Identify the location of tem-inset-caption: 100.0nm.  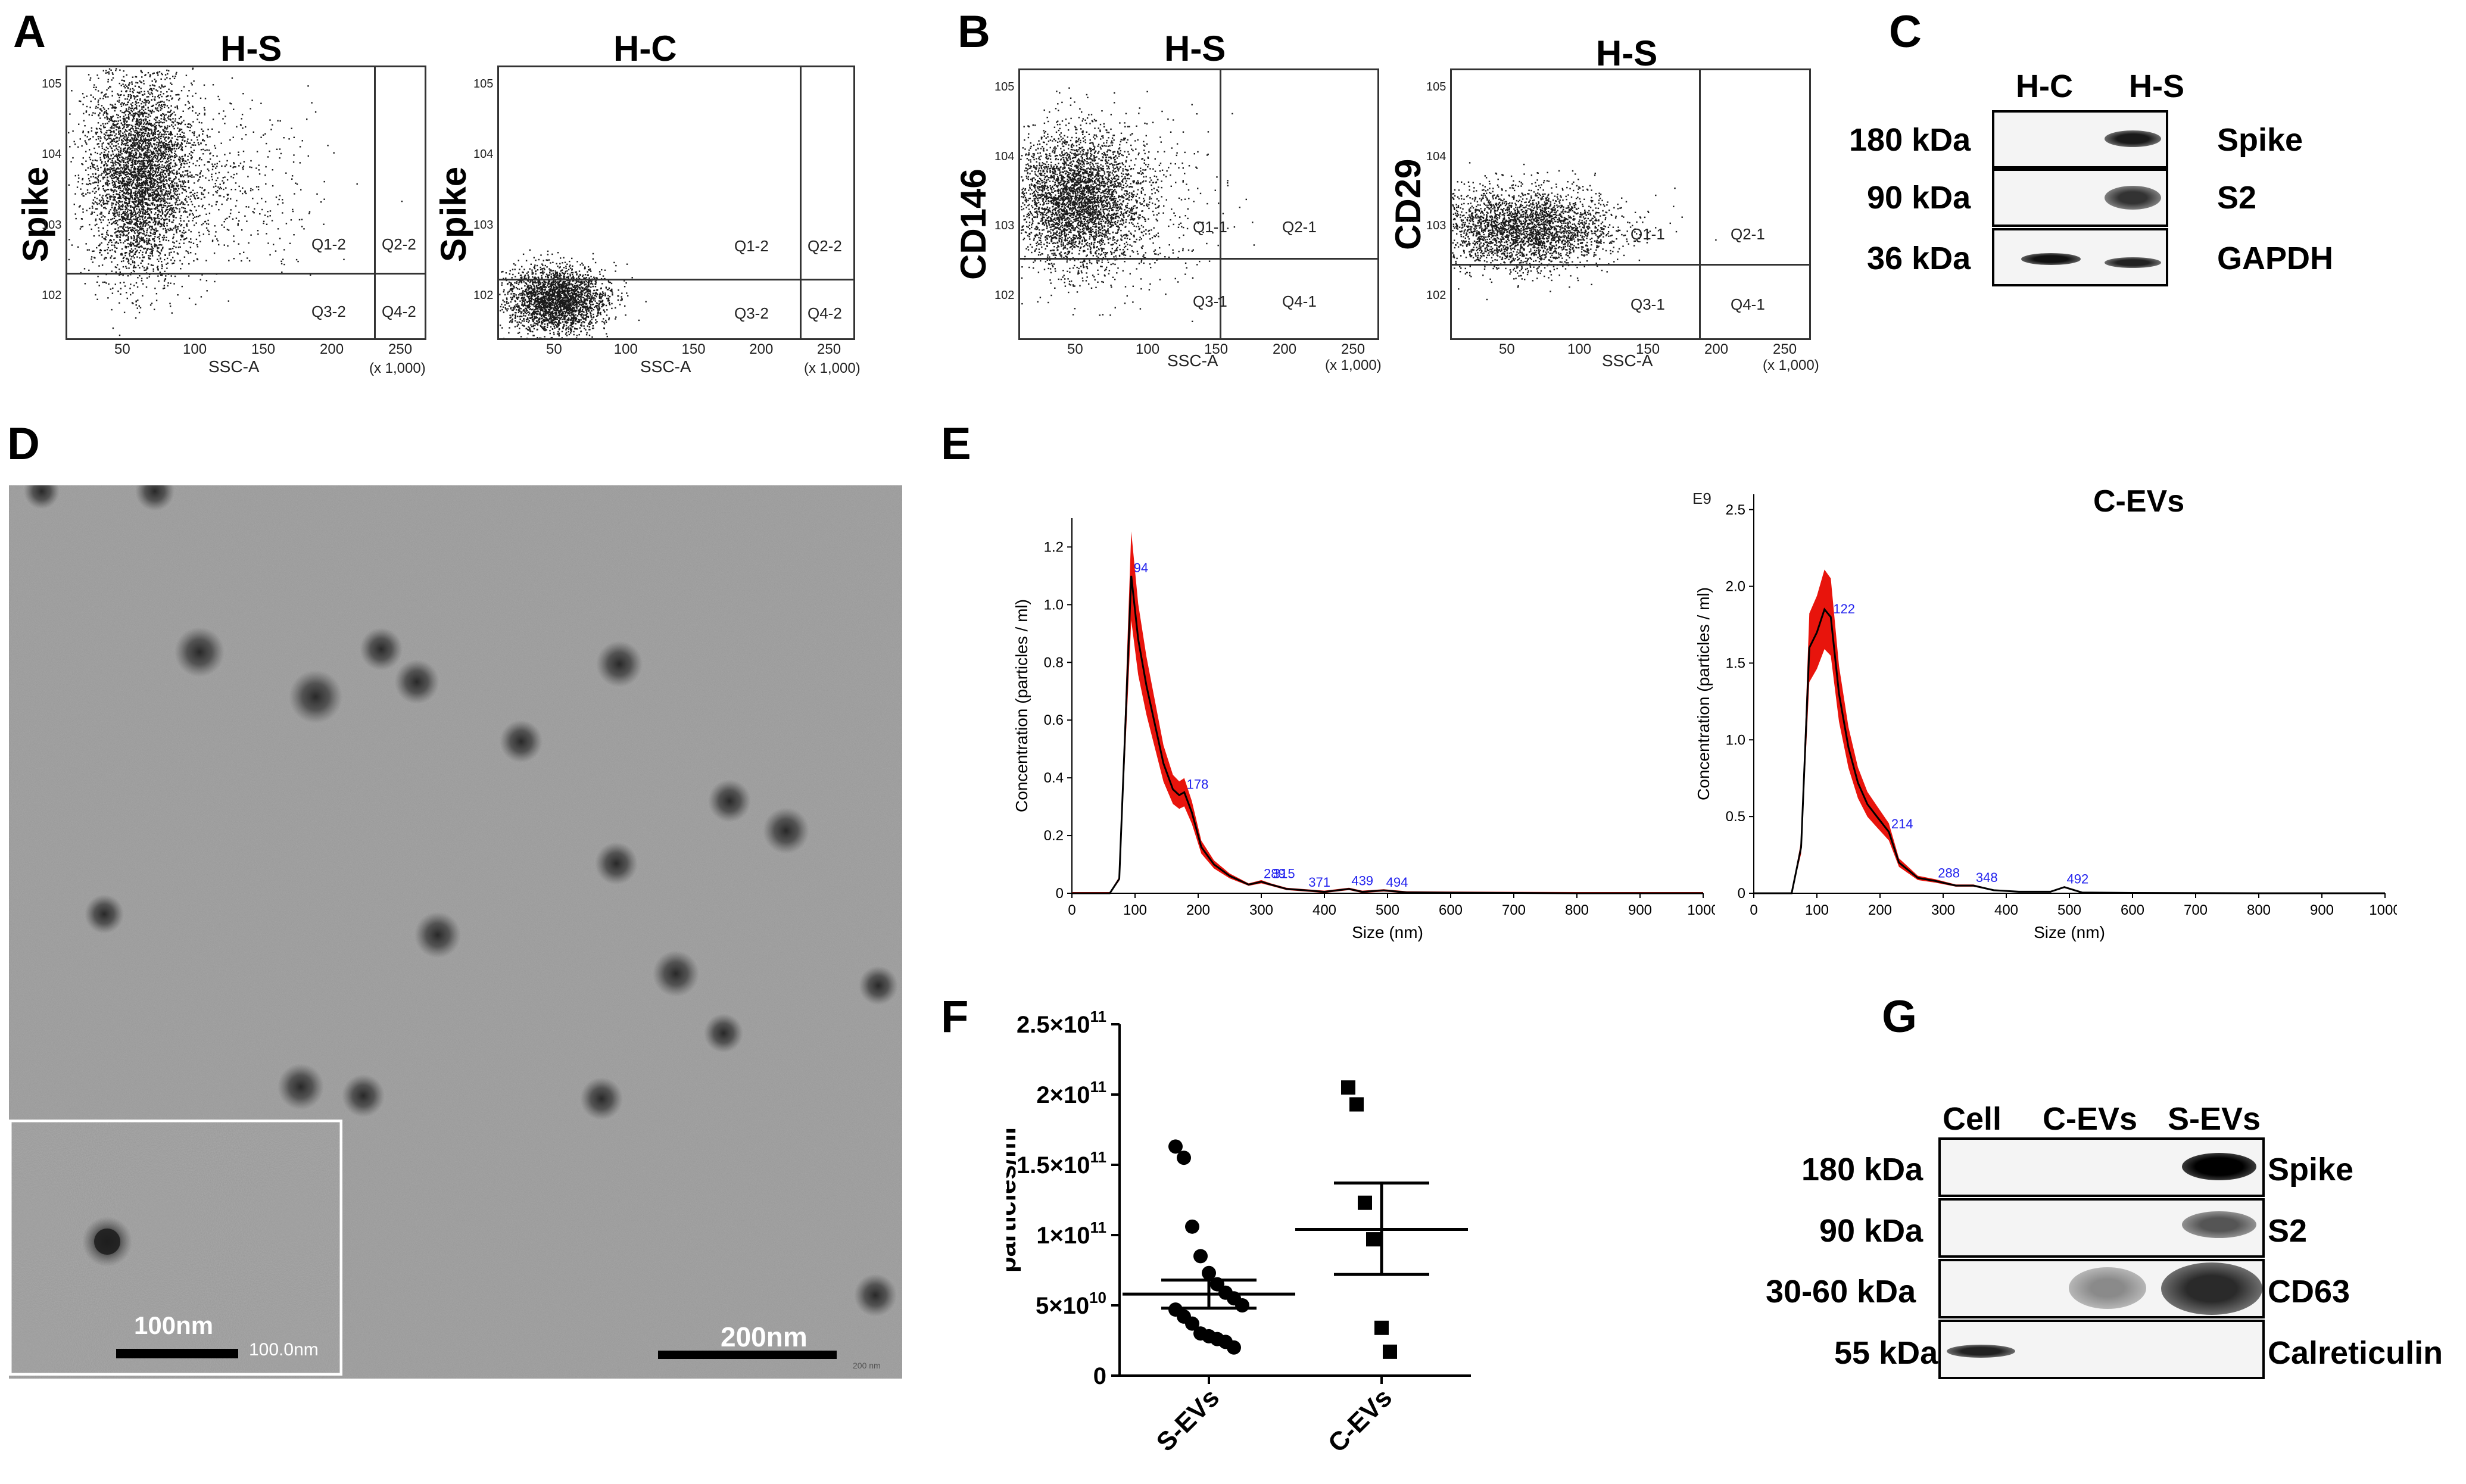
(284, 1350).